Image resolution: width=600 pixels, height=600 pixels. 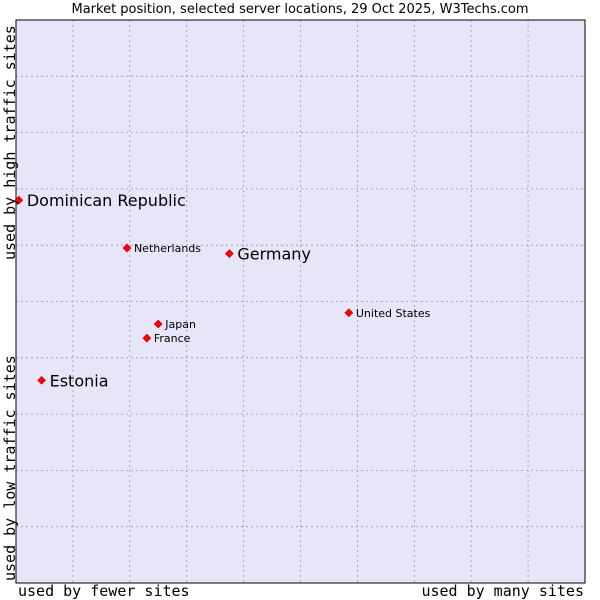 I want to click on point-netherlands, so click(x=127, y=248).